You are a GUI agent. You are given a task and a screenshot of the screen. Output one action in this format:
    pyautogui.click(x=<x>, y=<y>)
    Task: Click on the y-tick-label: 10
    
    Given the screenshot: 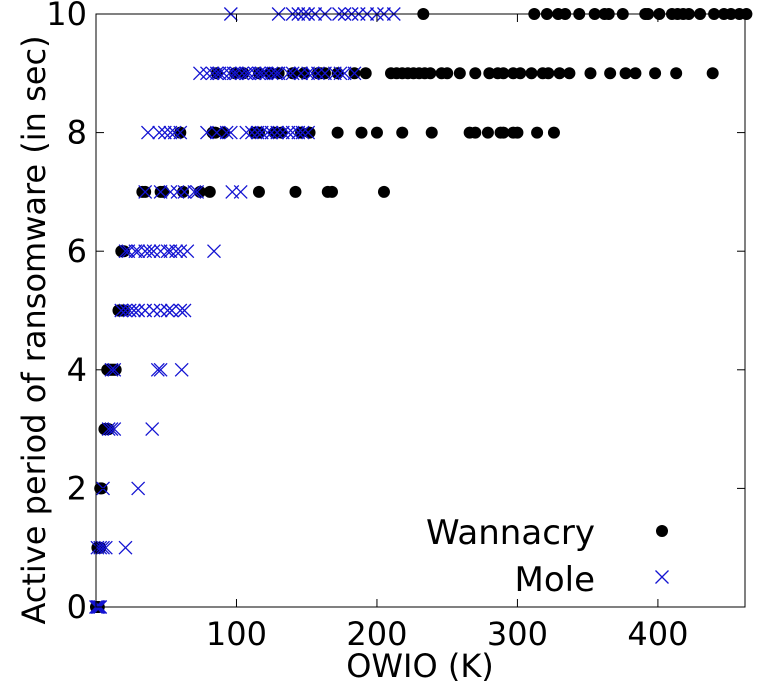 What is the action you would take?
    pyautogui.click(x=66, y=16)
    